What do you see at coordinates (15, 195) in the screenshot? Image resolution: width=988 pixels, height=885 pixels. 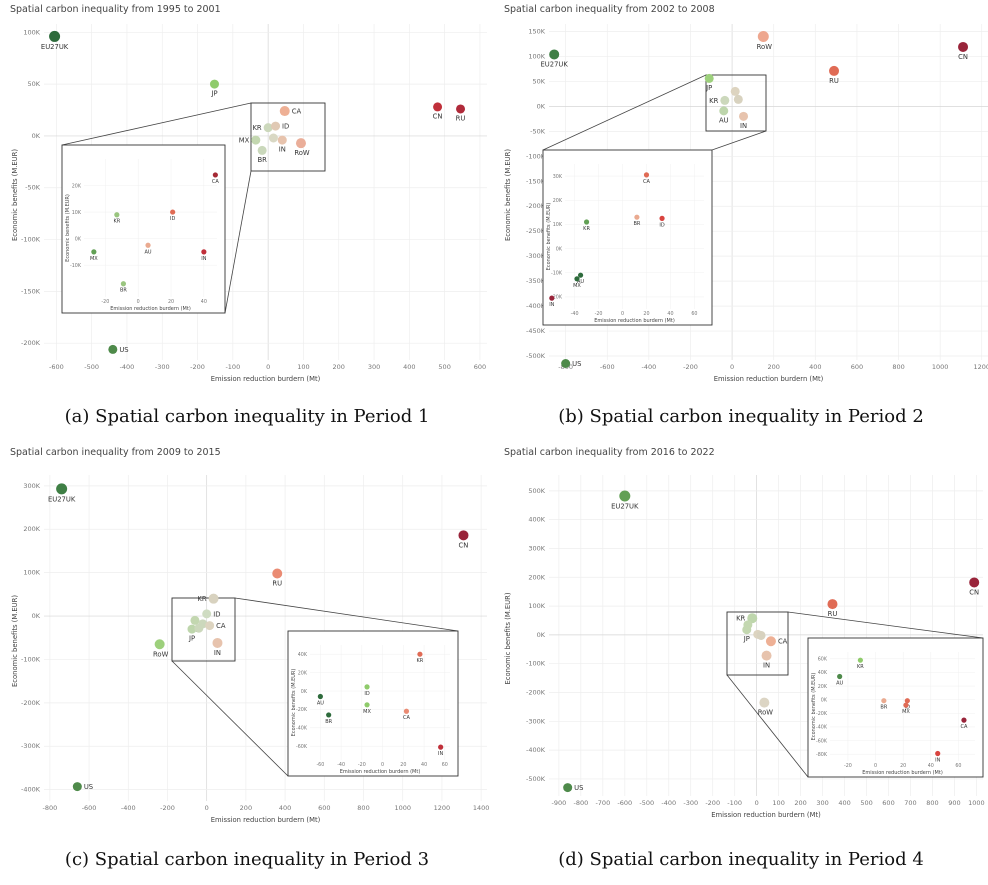 I see `y-axis-label: Economic benefits (M.EUR)` at bounding box center [15, 195].